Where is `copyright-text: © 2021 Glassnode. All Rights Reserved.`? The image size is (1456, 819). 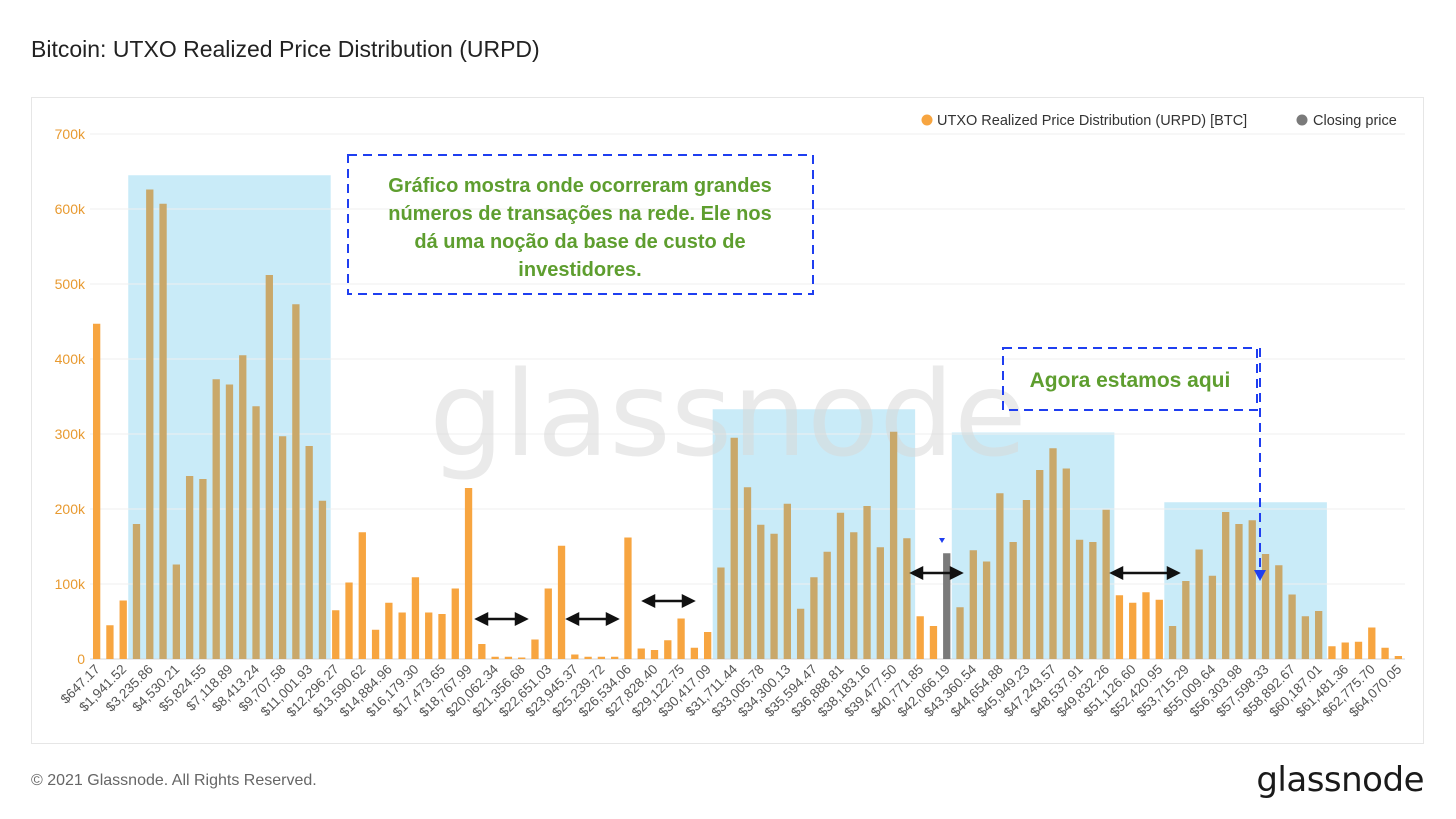
copyright-text: © 2021 Glassnode. All Rights Reserved. is located at coordinates (174, 780).